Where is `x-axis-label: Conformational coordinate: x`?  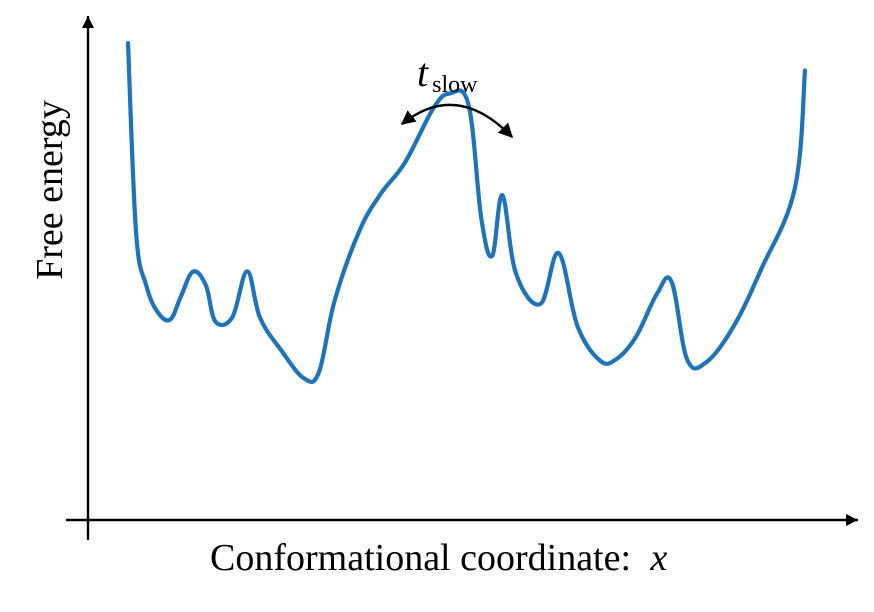
x-axis-label: Conformational coordinate: x is located at coordinates (439, 558).